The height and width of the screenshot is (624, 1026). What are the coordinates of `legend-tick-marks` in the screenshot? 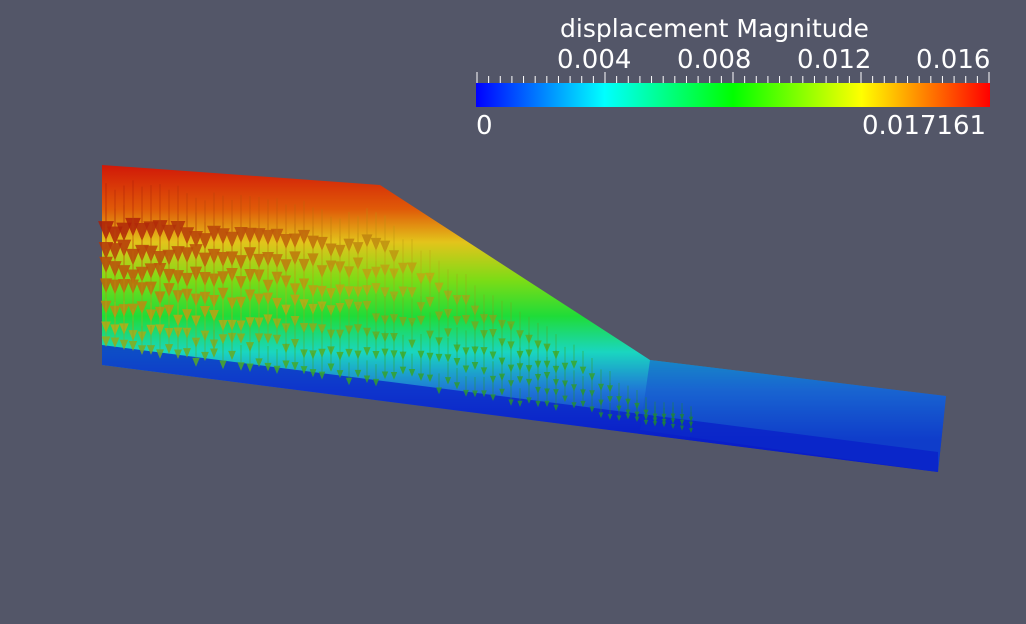 It's located at (733, 78).